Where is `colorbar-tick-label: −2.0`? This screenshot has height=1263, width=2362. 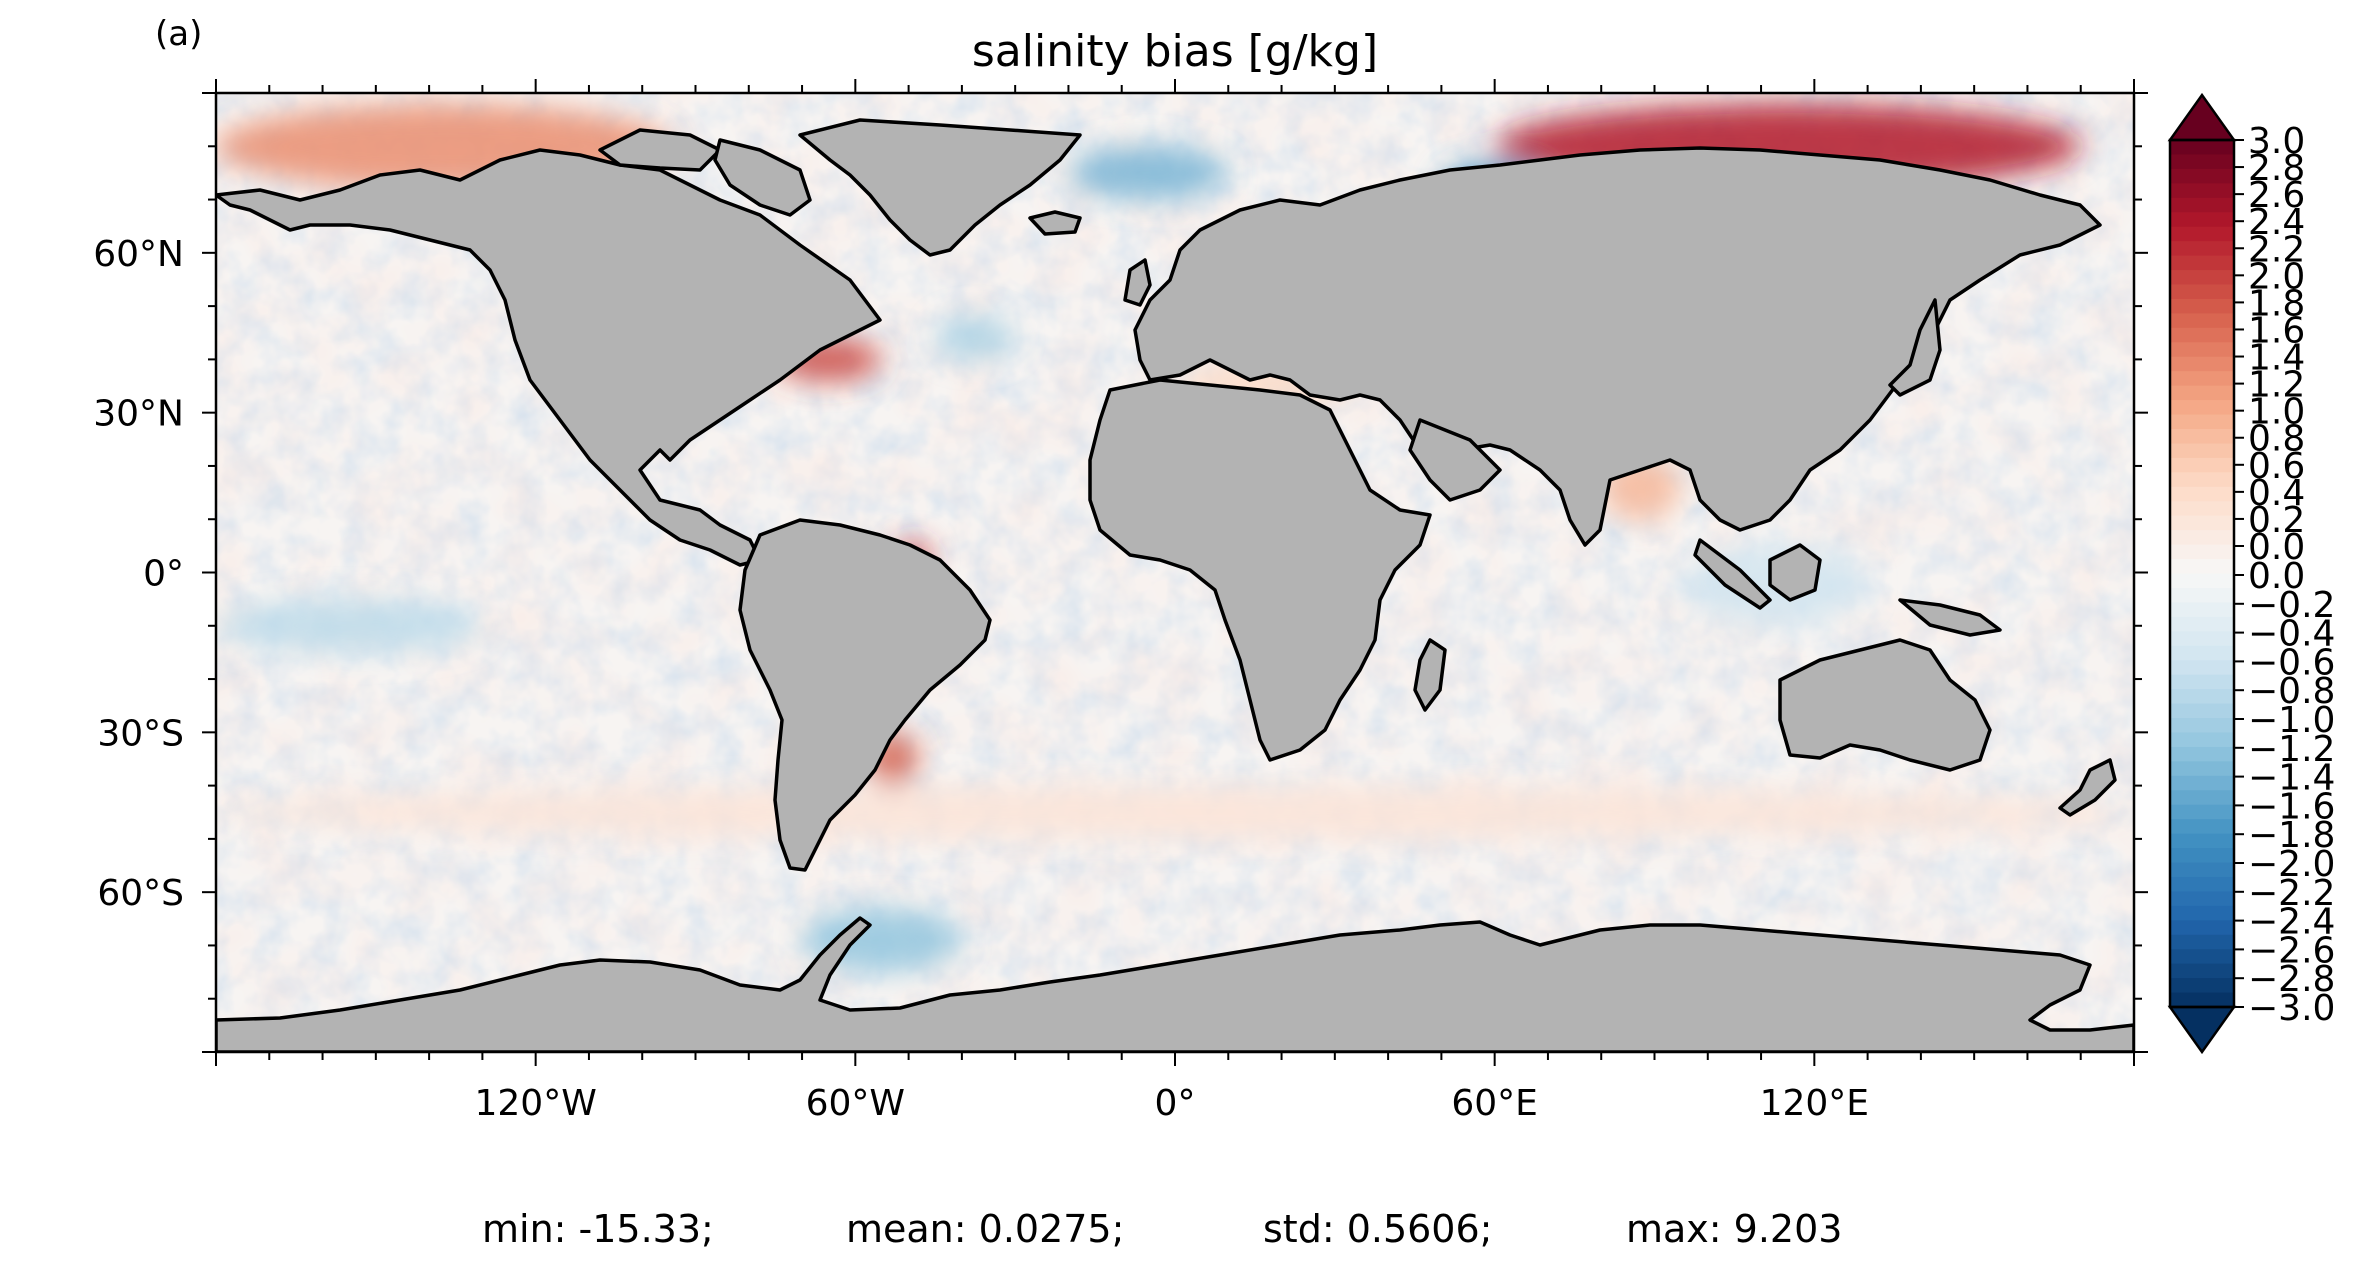 colorbar-tick-label: −2.0 is located at coordinates (2291, 864).